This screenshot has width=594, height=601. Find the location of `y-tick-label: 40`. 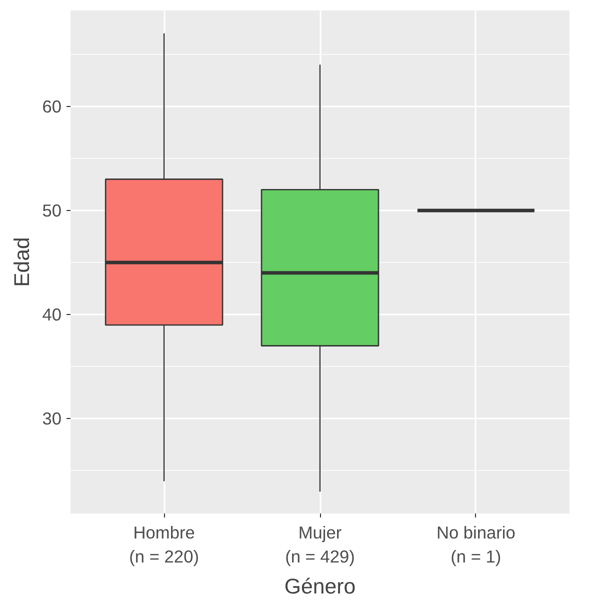

y-tick-label: 40 is located at coordinates (52, 314).